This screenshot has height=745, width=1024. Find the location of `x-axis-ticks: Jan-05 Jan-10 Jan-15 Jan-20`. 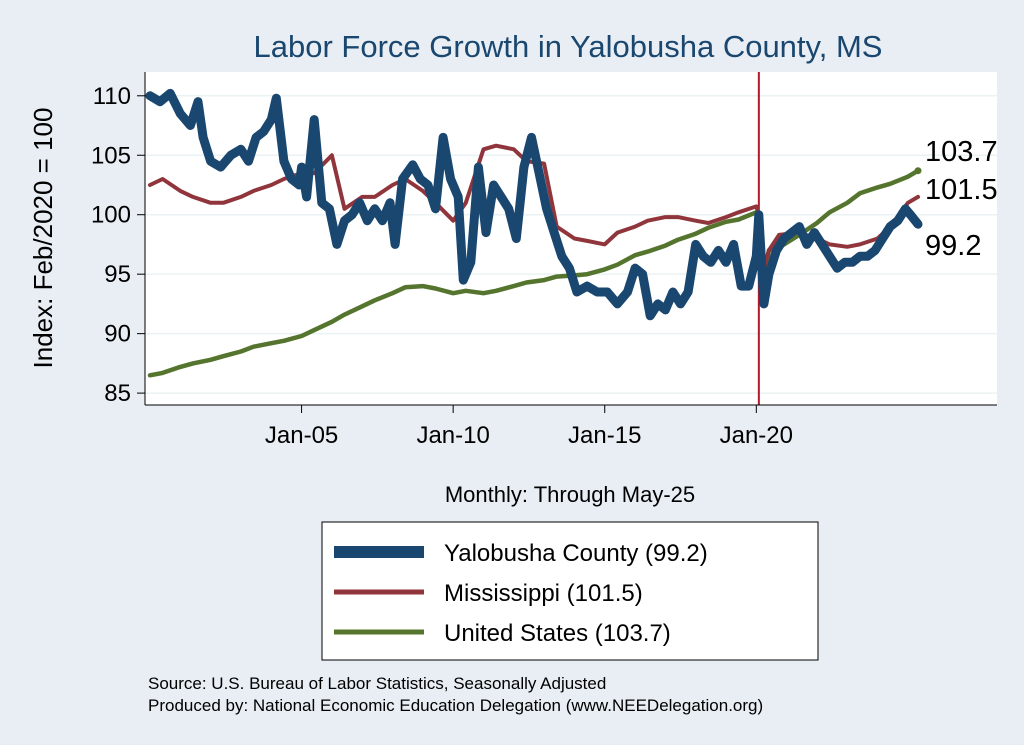

x-axis-ticks: Jan-05 Jan-10 Jan-15 Jan-20 is located at coordinates (529, 427).